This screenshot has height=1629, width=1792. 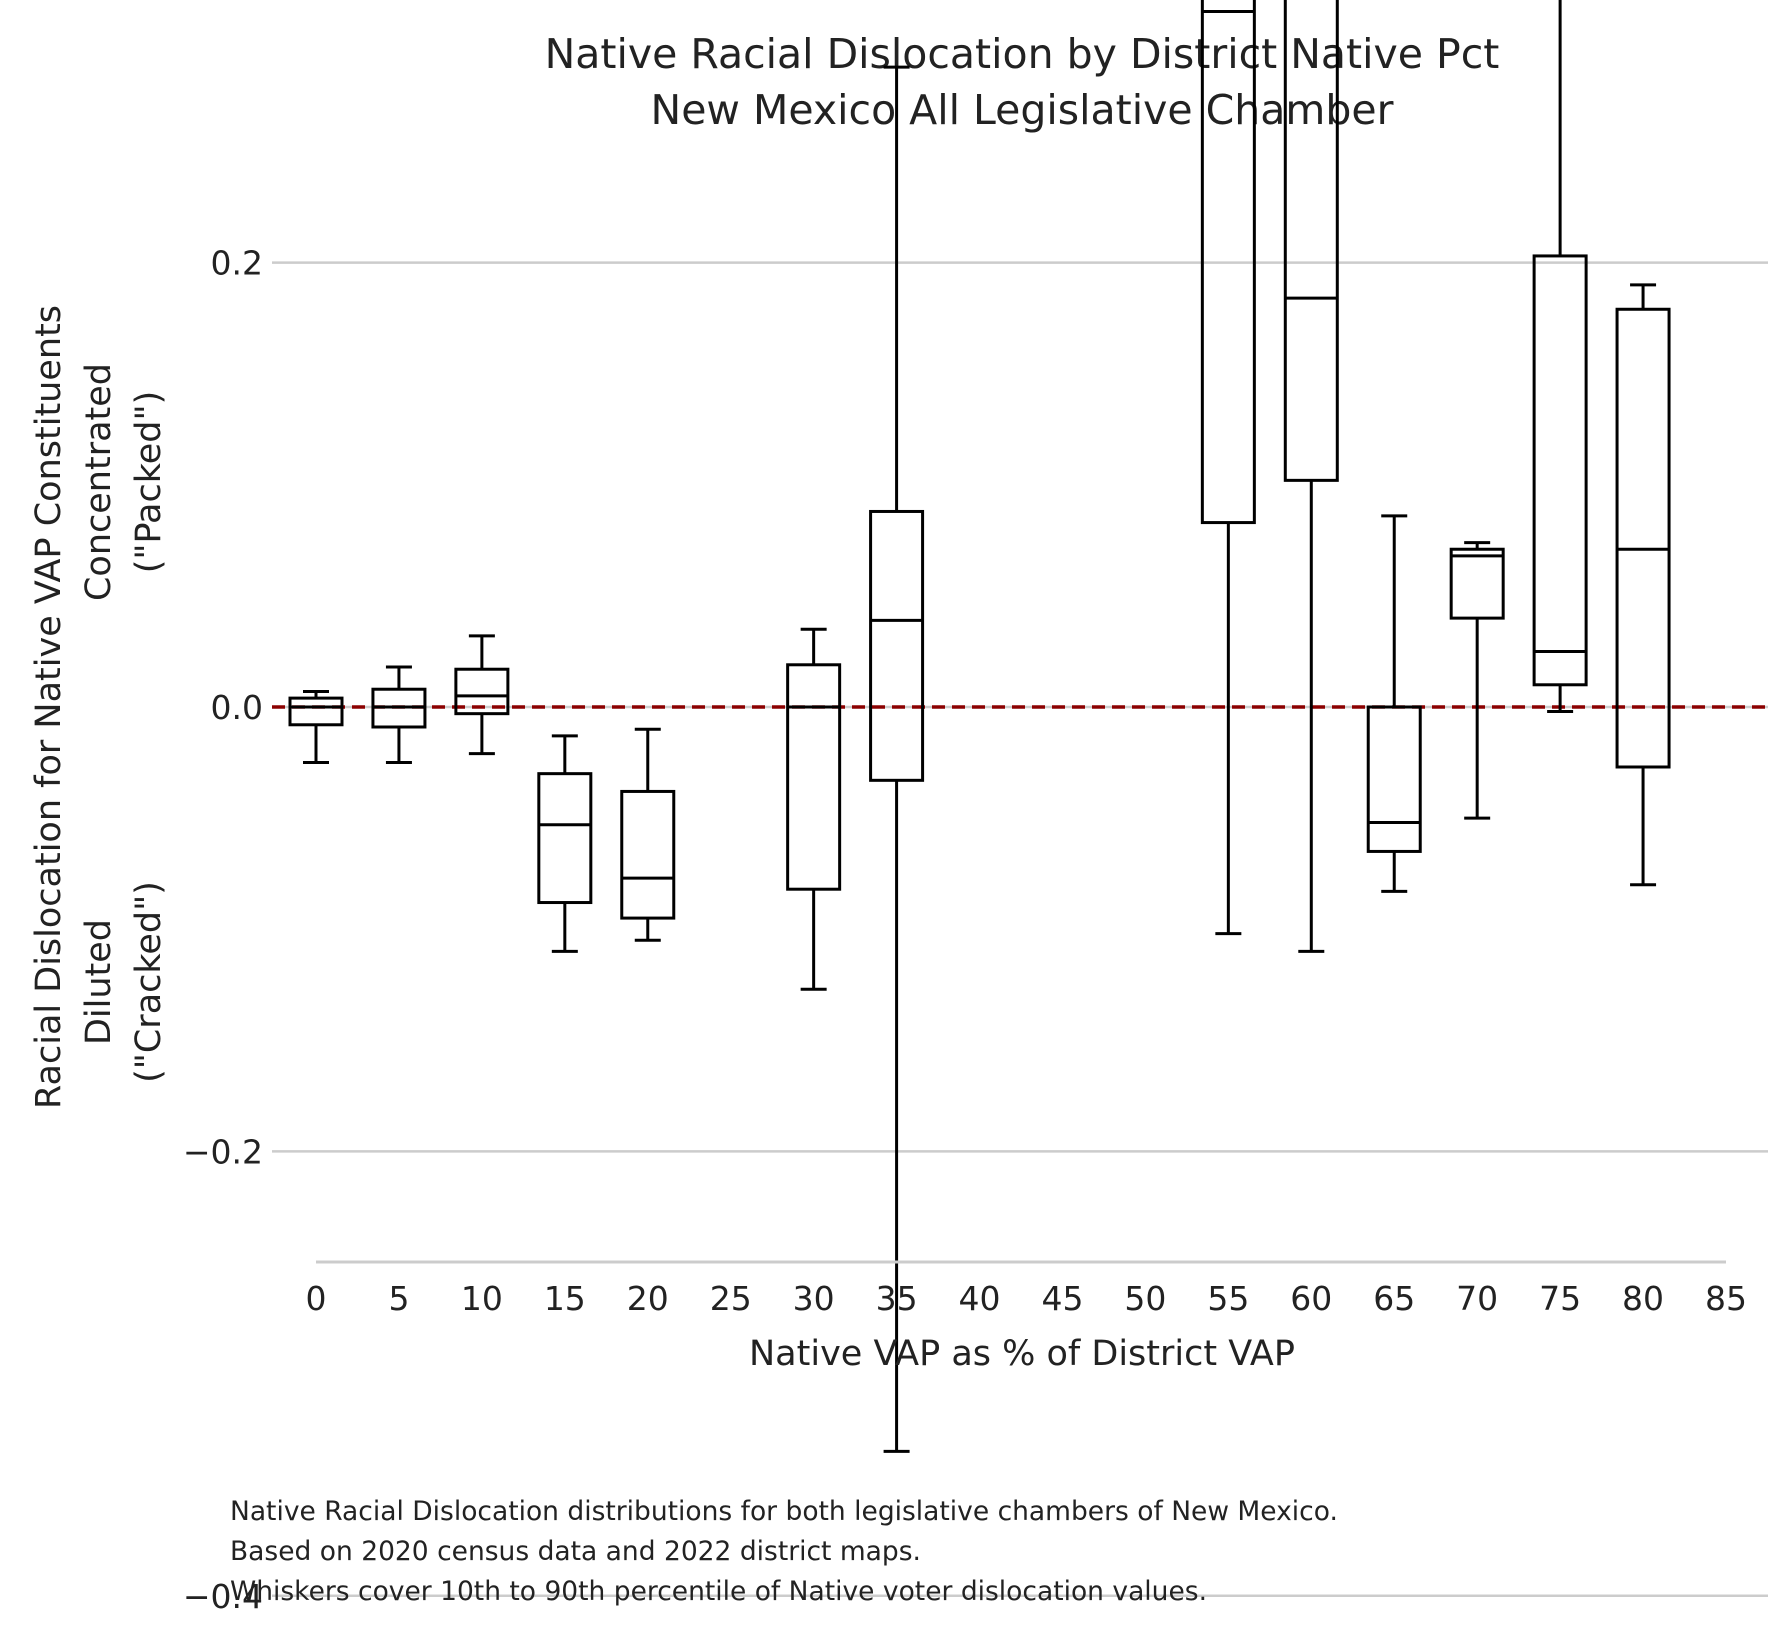 What do you see at coordinates (99, 982) in the screenshot?
I see `y-axis-label-diluted: Diluted` at bounding box center [99, 982].